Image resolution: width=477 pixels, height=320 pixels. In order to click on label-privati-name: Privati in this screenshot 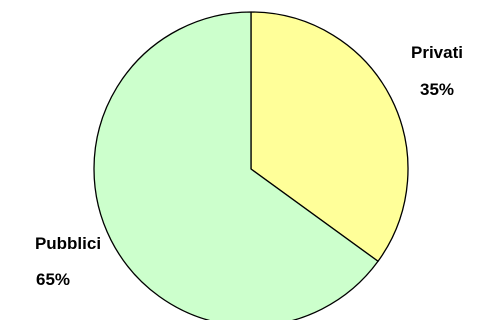, I will do `click(437, 52)`.